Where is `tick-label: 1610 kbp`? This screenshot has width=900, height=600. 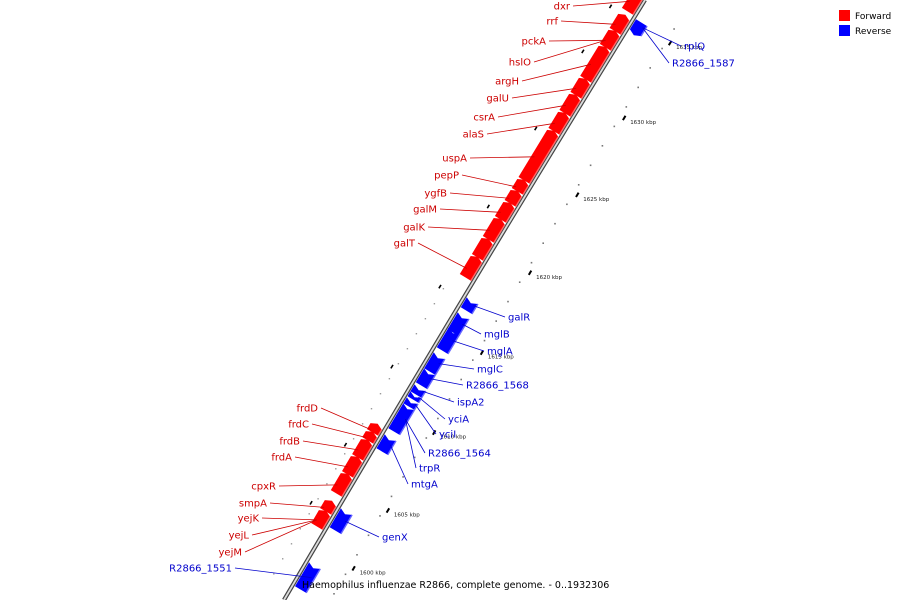 tick-label: 1610 kbp is located at coordinates (453, 438).